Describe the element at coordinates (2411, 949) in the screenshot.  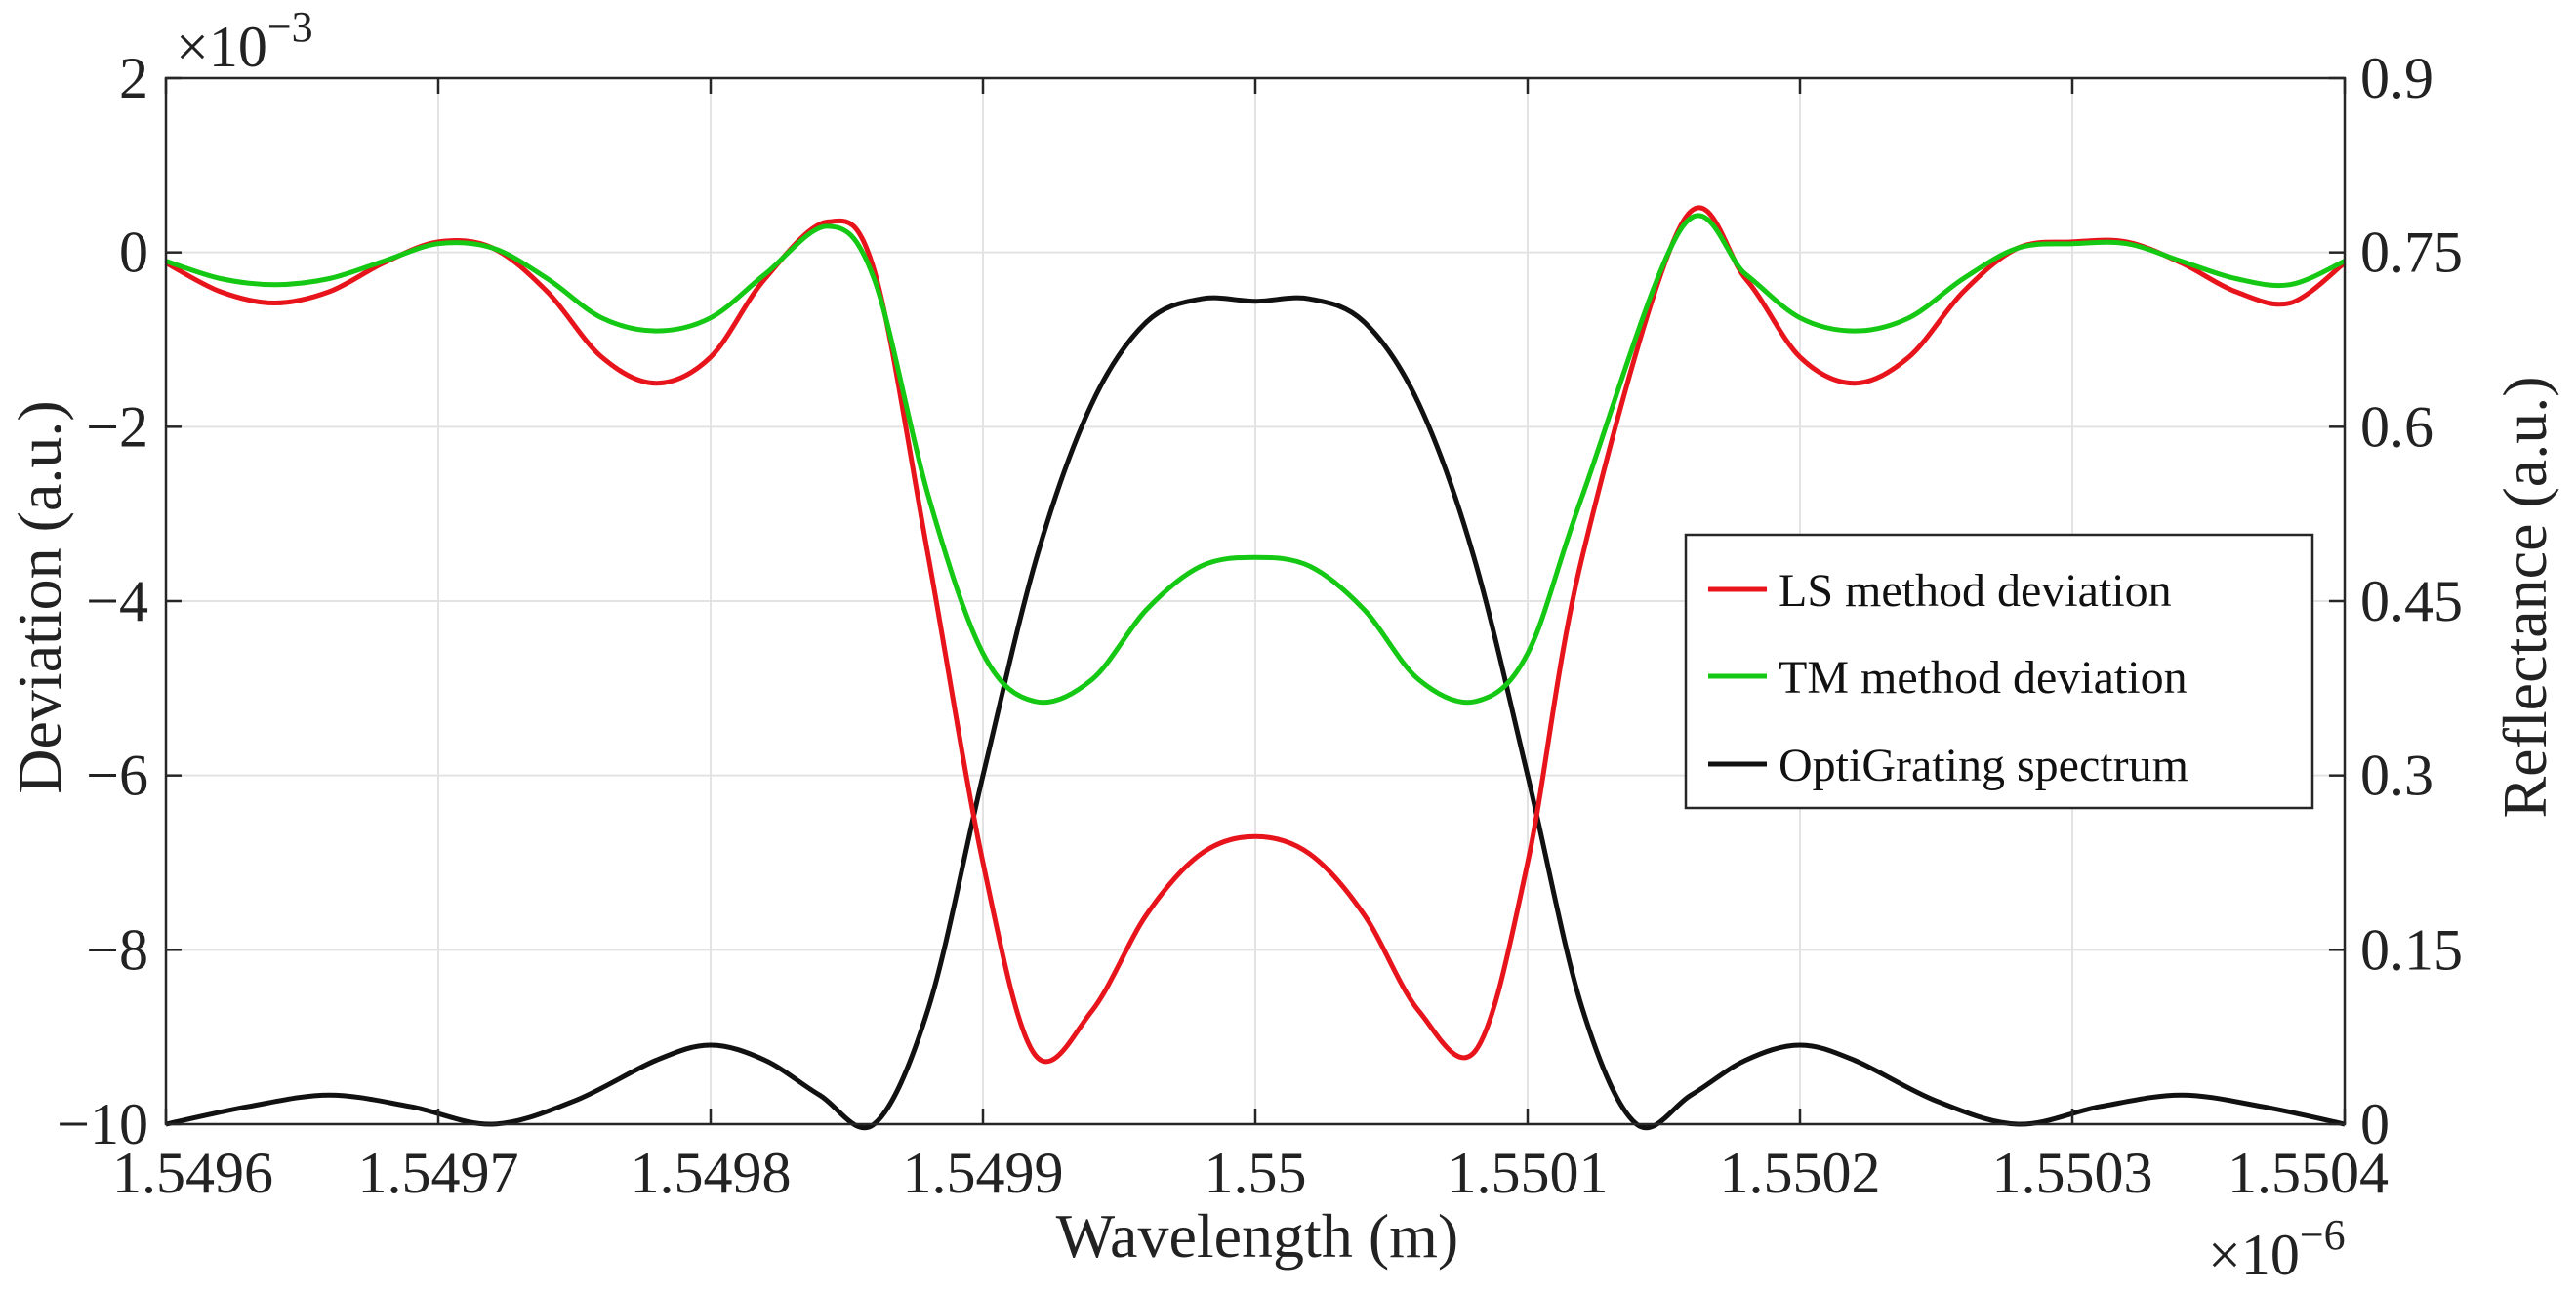
I see `y-right-tick-label: 0.15` at that location.